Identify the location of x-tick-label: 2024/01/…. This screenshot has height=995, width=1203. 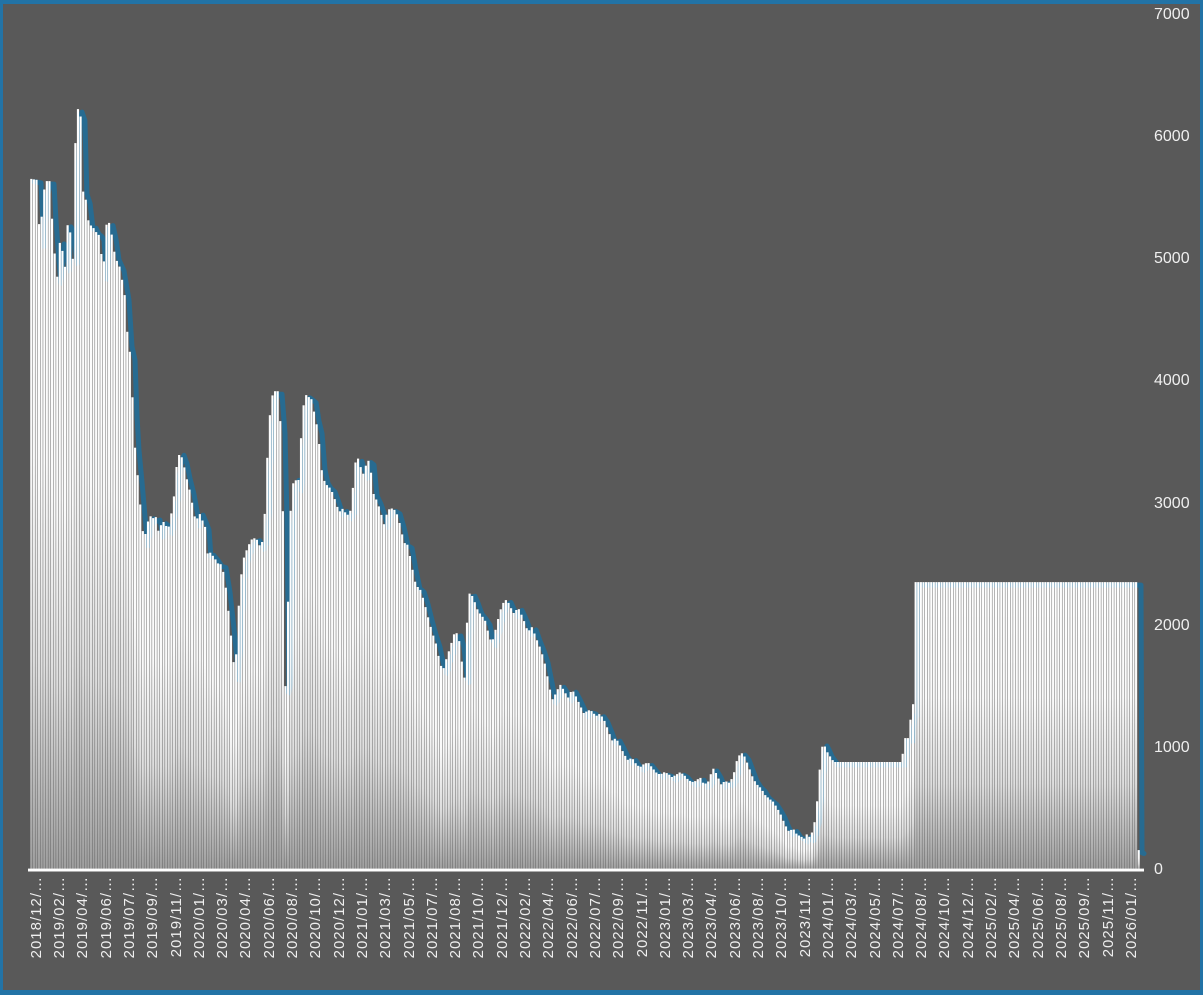
(828, 917).